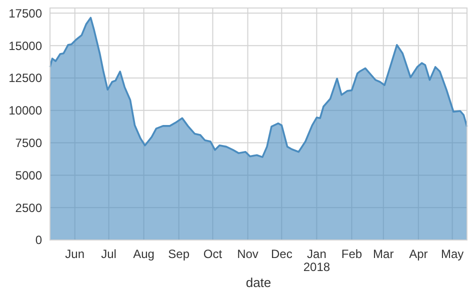 Image resolution: width=474 pixels, height=295 pixels. What do you see at coordinates (316, 260) in the screenshot?
I see `x-tick-label: Jan 2018` at bounding box center [316, 260].